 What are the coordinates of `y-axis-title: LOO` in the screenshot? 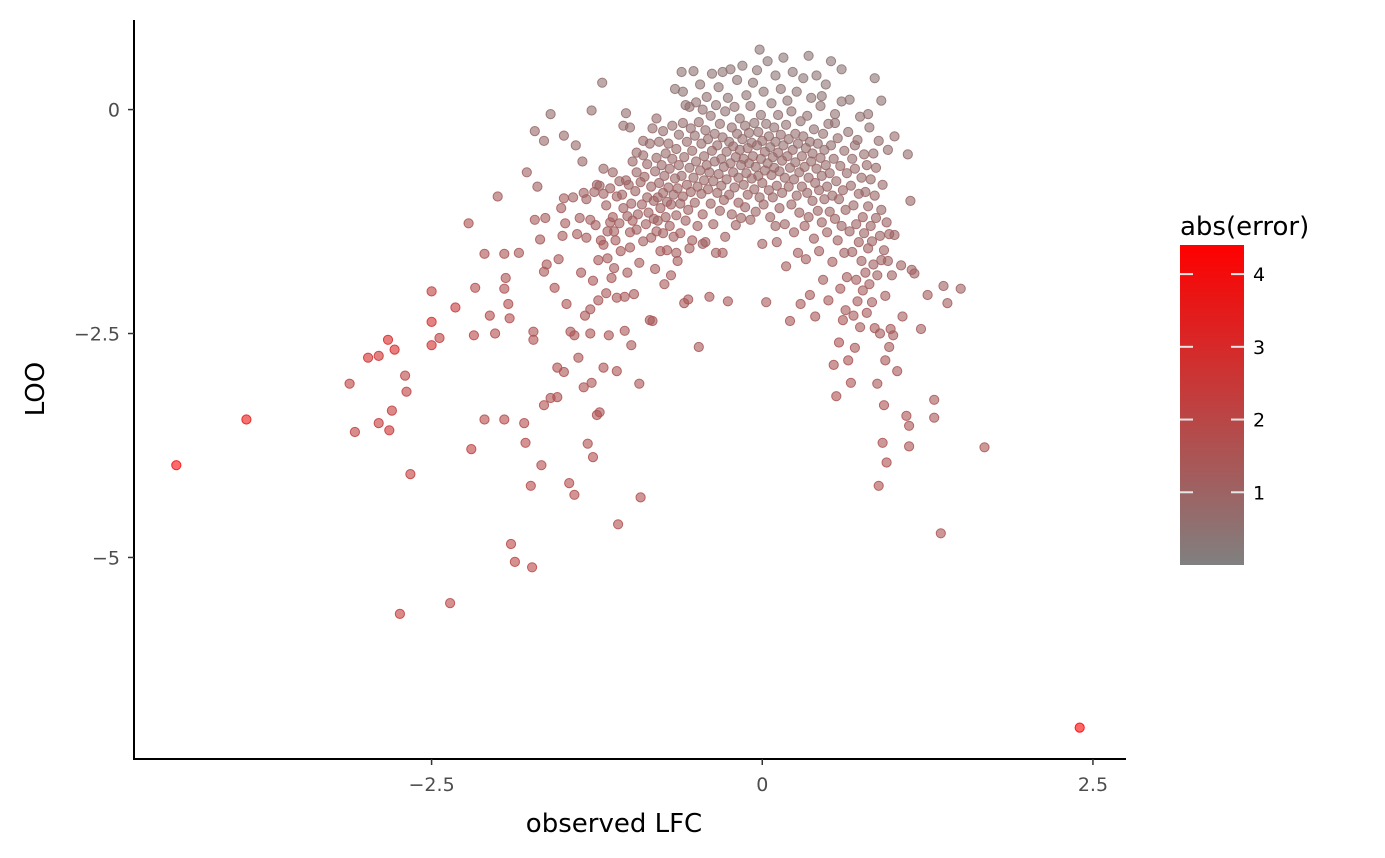 It's located at (36, 389).